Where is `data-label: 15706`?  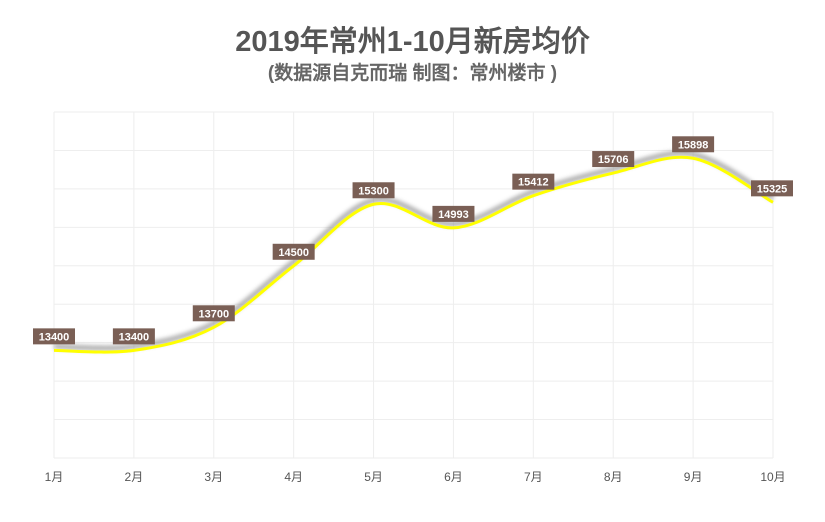 data-label: 15706 is located at coordinates (613, 160).